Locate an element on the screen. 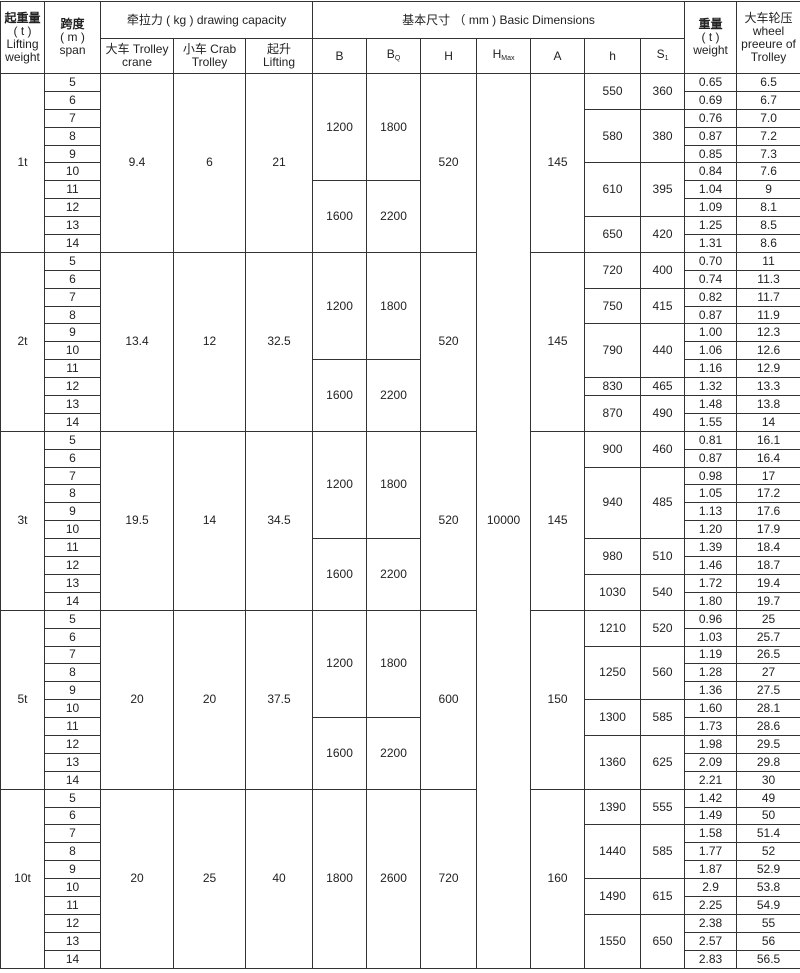 This screenshot has width=800, height=973. header-bq: BQ is located at coordinates (394, 56).